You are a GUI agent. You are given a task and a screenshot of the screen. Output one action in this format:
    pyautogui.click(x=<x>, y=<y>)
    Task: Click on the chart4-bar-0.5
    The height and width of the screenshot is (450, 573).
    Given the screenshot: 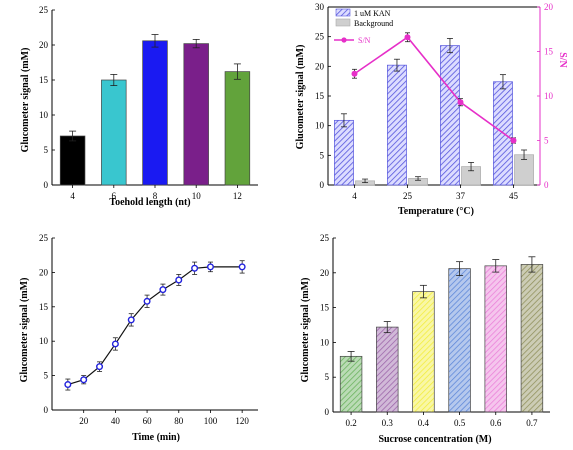 What is the action you would take?
    pyautogui.click(x=459, y=340)
    